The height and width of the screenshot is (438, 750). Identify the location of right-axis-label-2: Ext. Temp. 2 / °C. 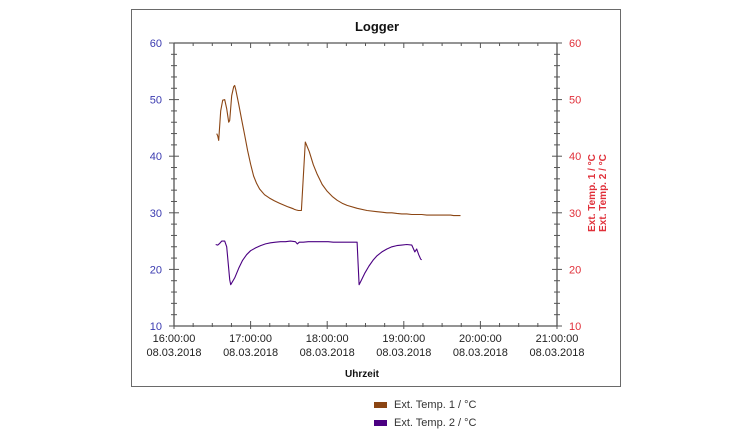
(603, 193).